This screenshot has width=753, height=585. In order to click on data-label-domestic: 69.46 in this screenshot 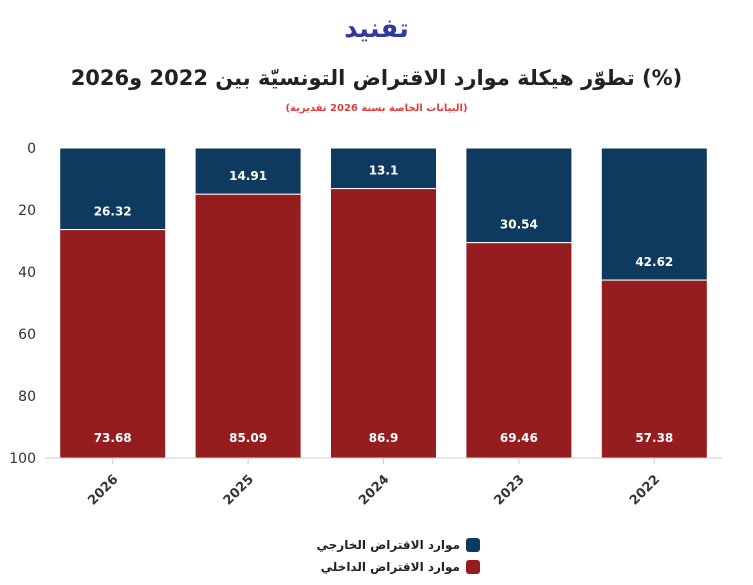, I will do `click(519, 438)`.